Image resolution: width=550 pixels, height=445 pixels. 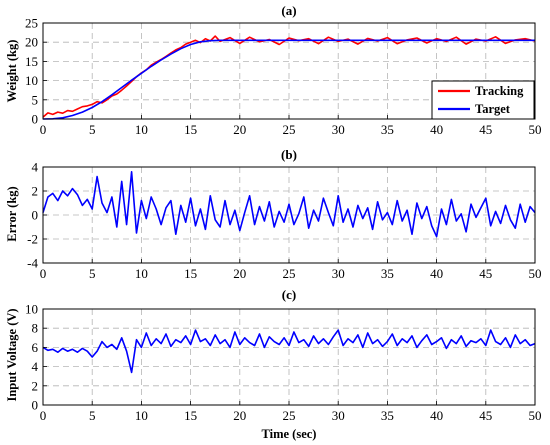 I want to click on panel-c-xtick-label: 40, so click(x=436, y=415).